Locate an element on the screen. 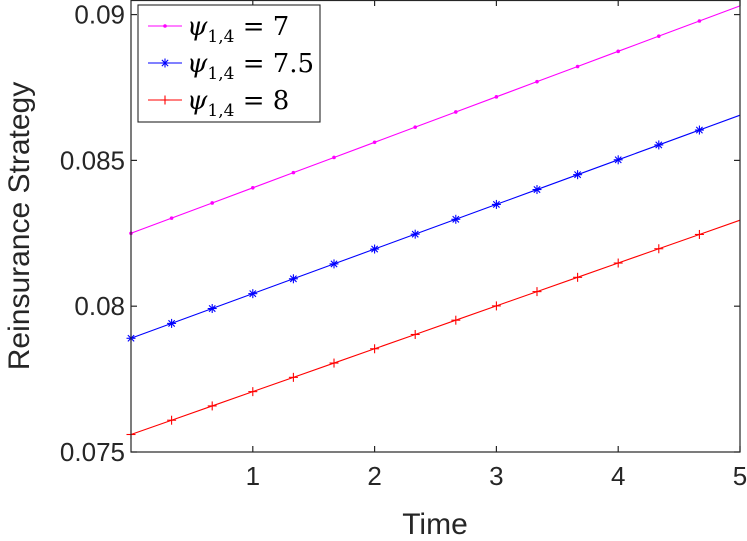 The width and height of the screenshot is (747, 541). x-tick-label: 1 is located at coordinates (253, 476).